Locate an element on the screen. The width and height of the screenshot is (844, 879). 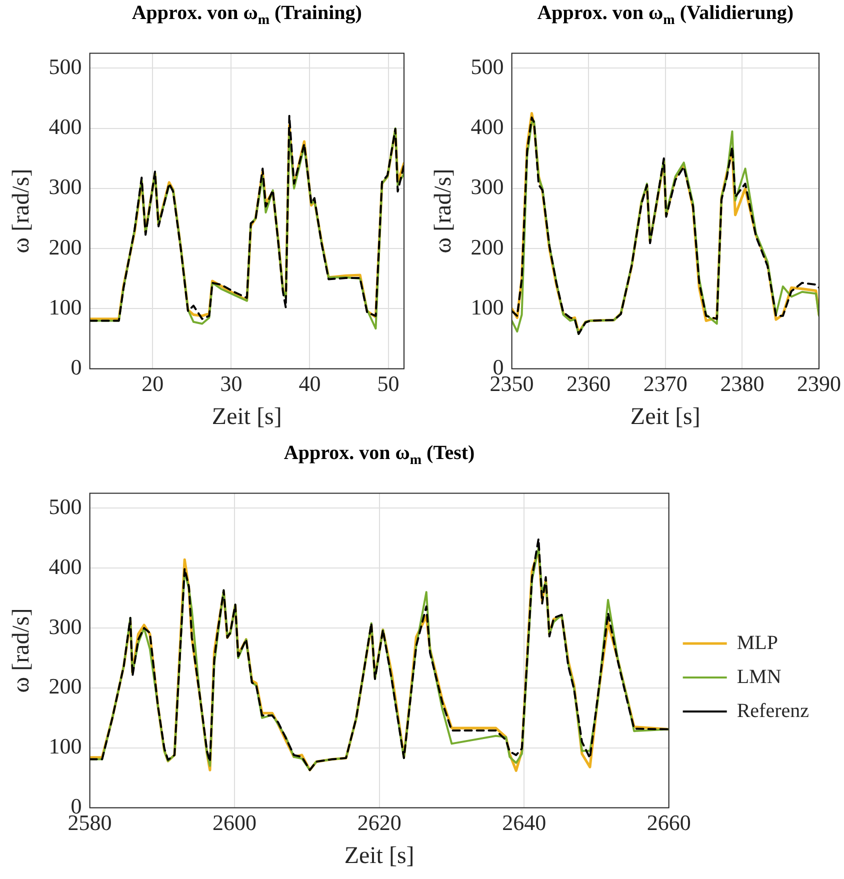
x-tick-label: 2360 is located at coordinates (588, 383).